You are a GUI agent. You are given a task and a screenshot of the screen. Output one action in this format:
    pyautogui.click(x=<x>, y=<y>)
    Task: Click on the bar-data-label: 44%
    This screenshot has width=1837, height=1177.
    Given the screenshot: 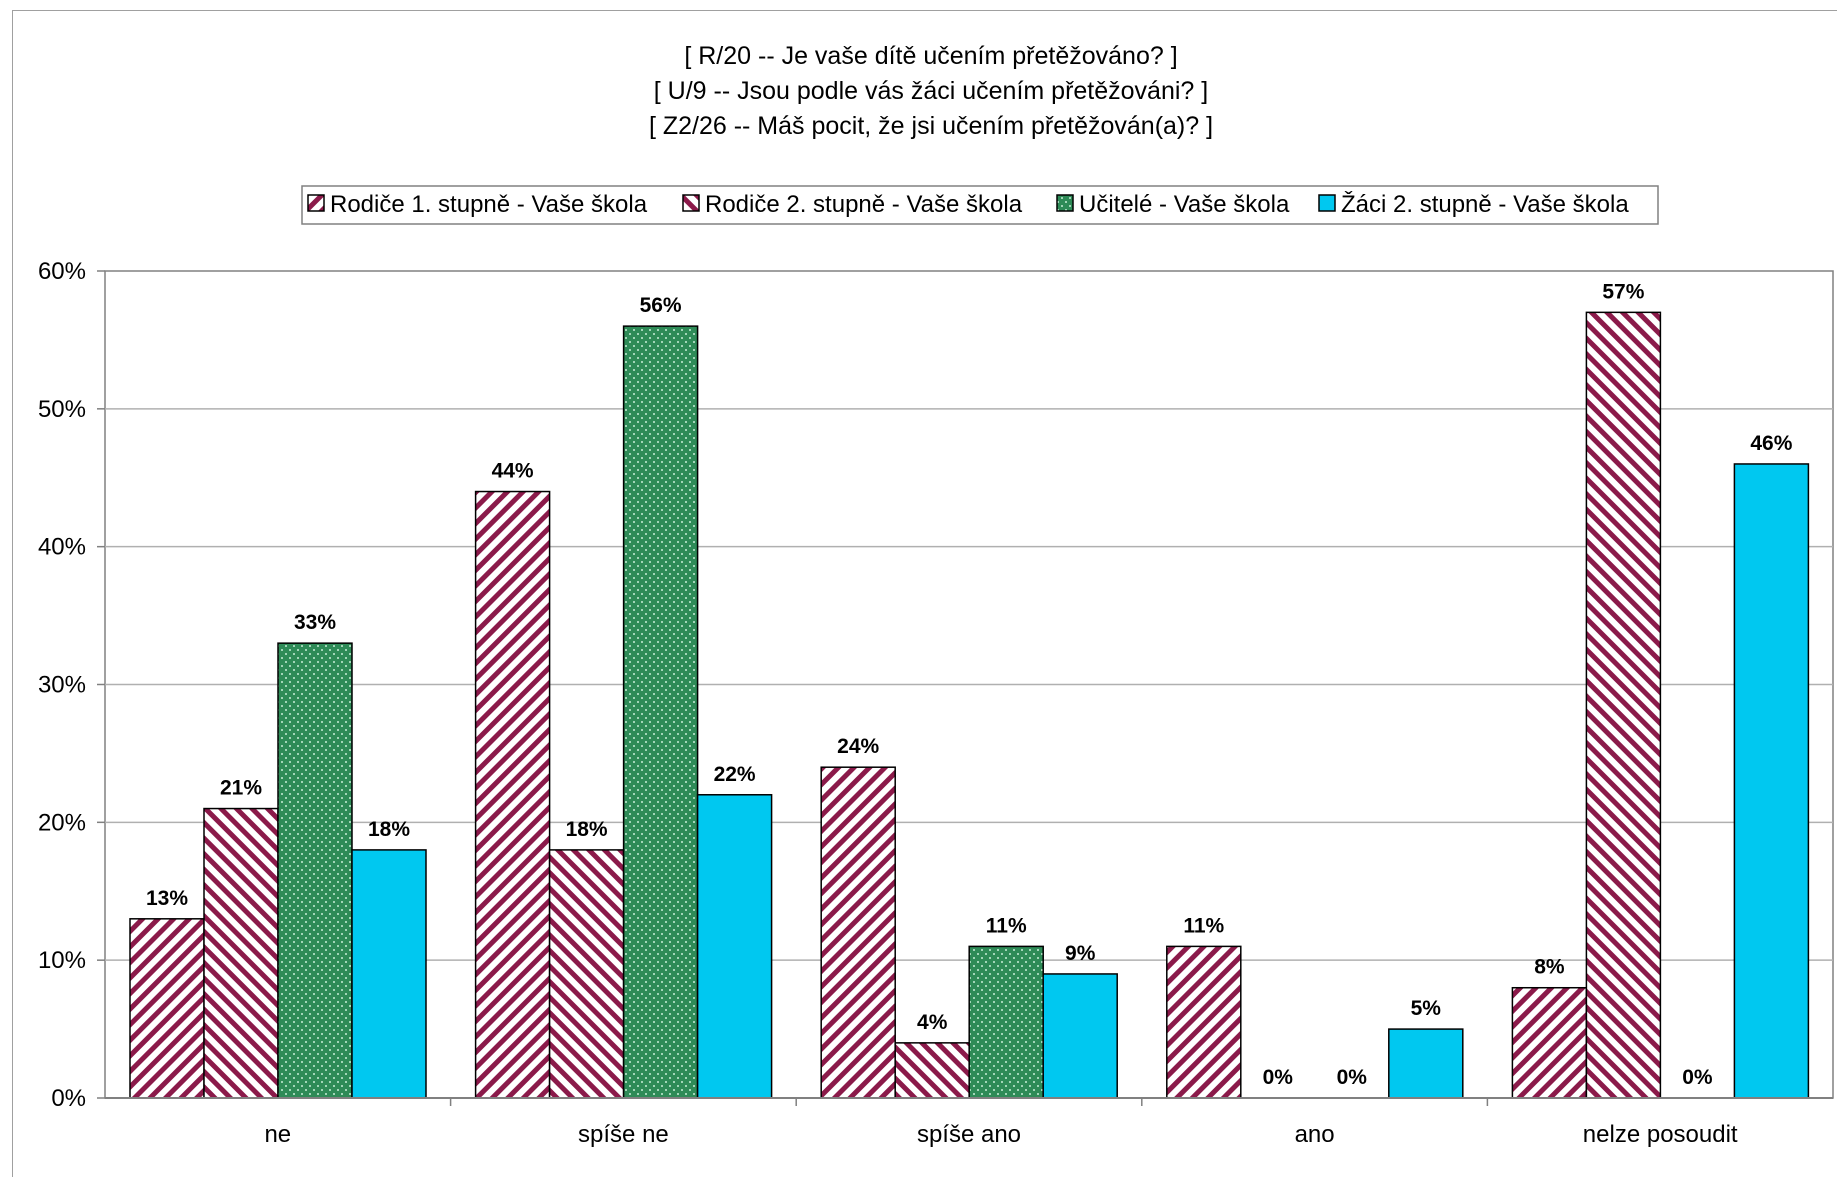 What is the action you would take?
    pyautogui.click(x=513, y=471)
    